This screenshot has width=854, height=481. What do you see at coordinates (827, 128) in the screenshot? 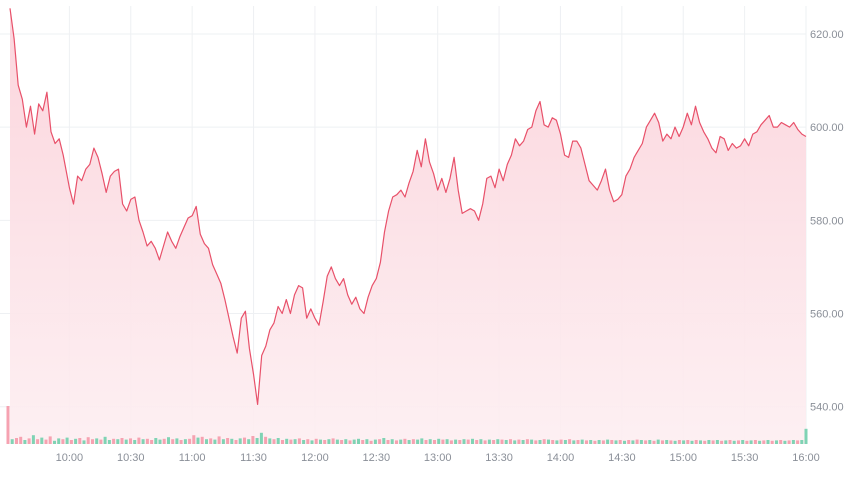
I see `y-tick-label: 600.00` at bounding box center [827, 128].